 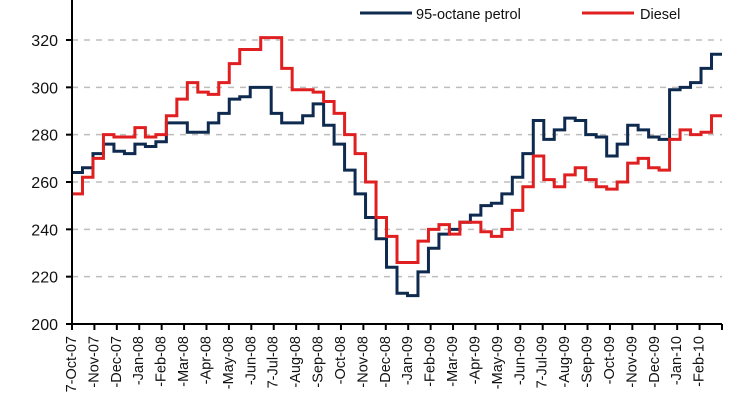 I want to click on x-tick-label: -Mar-09, so click(x=453, y=361).